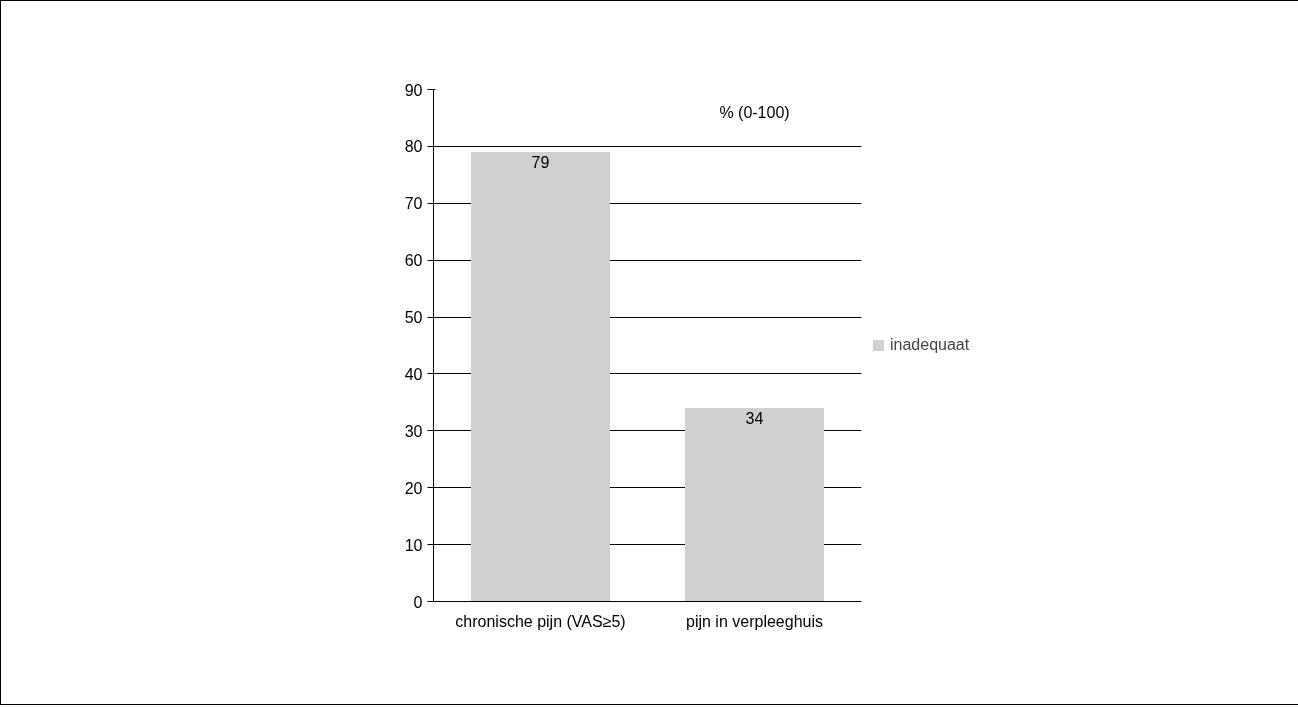 The image size is (1298, 707). I want to click on legend-label: inadequaat, so click(930, 345).